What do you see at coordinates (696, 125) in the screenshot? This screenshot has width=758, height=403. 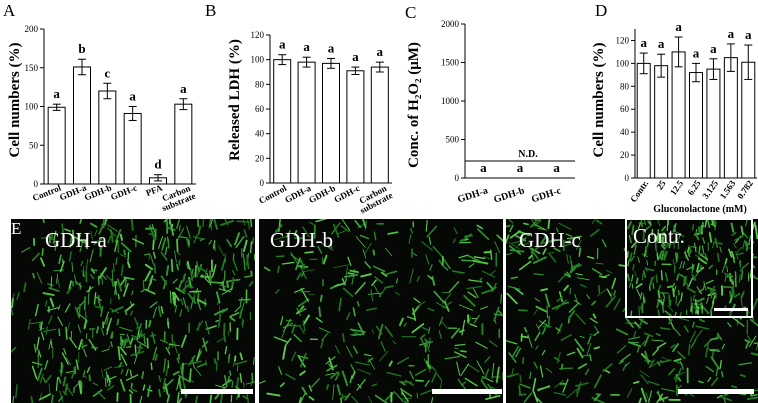 I see `bar` at bounding box center [696, 125].